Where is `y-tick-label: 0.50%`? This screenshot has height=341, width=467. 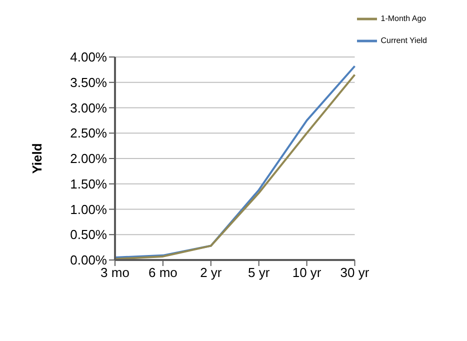 y-tick-label: 0.50% is located at coordinates (89, 234).